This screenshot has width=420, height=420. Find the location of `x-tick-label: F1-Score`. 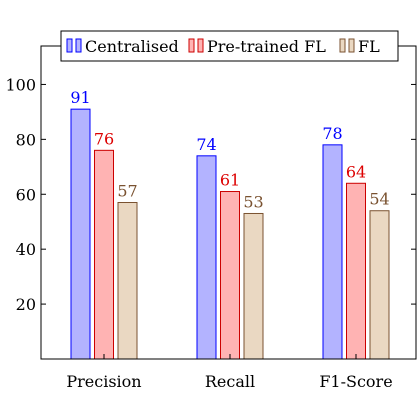

x-tick-label: F1-Score is located at coordinates (355, 381).